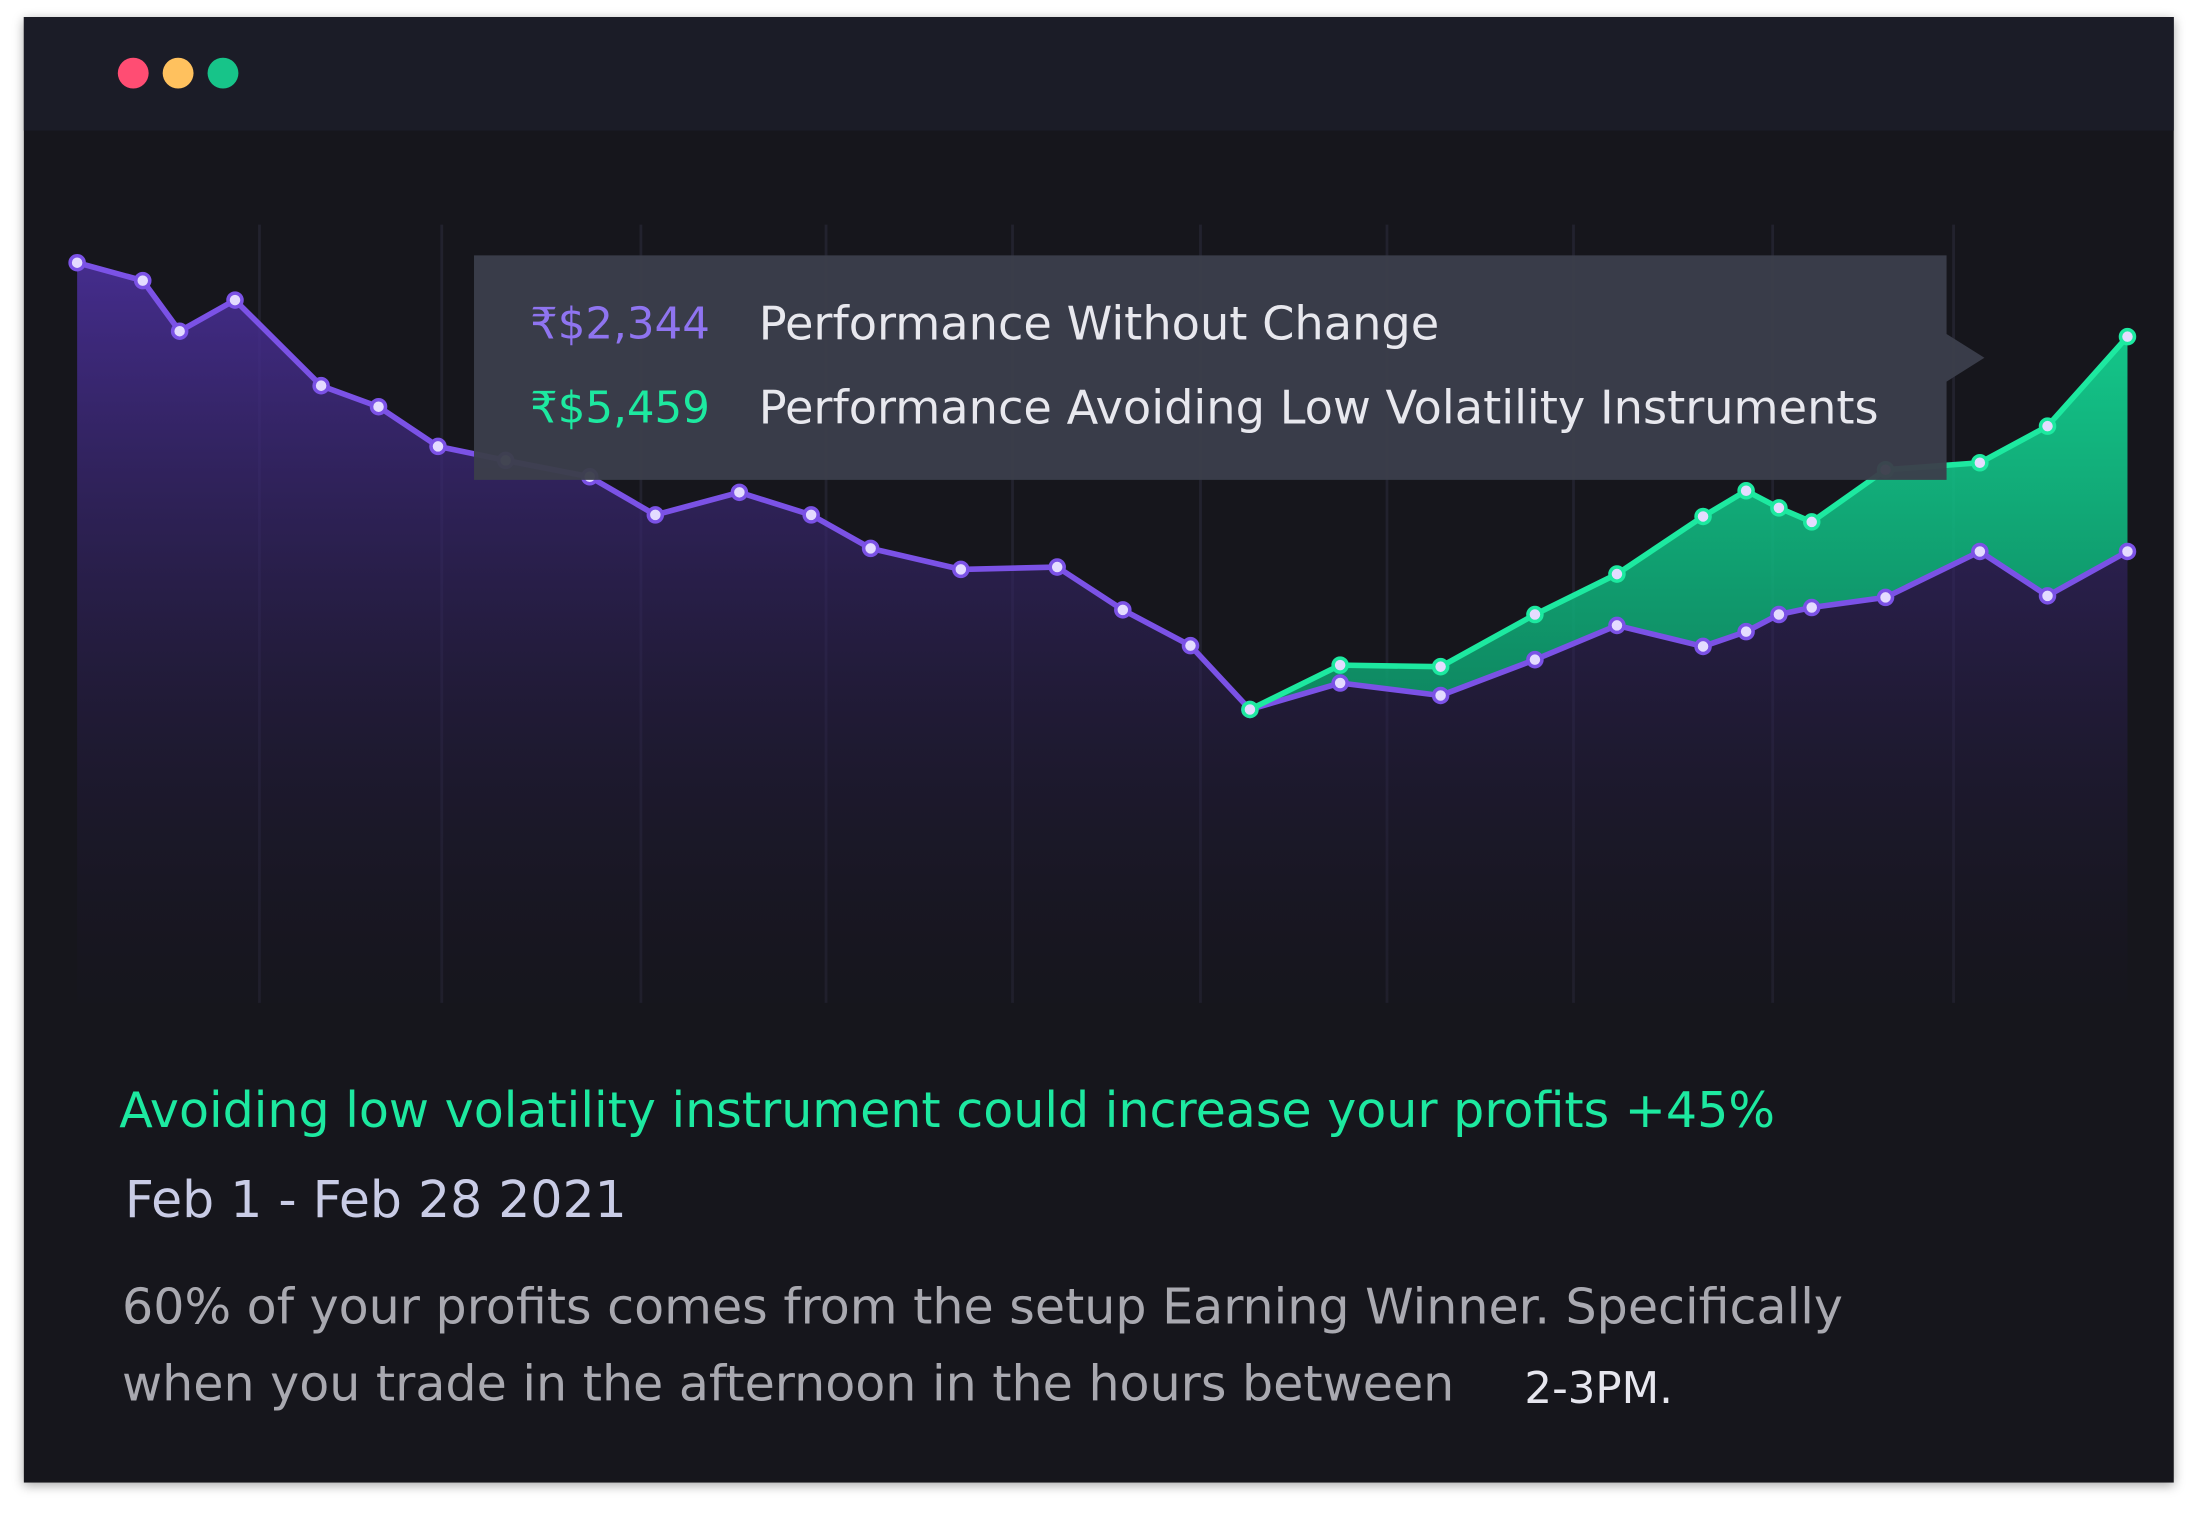 The image size is (2199, 1515). Describe the element at coordinates (133, 73) in the screenshot. I see `close-button` at that location.